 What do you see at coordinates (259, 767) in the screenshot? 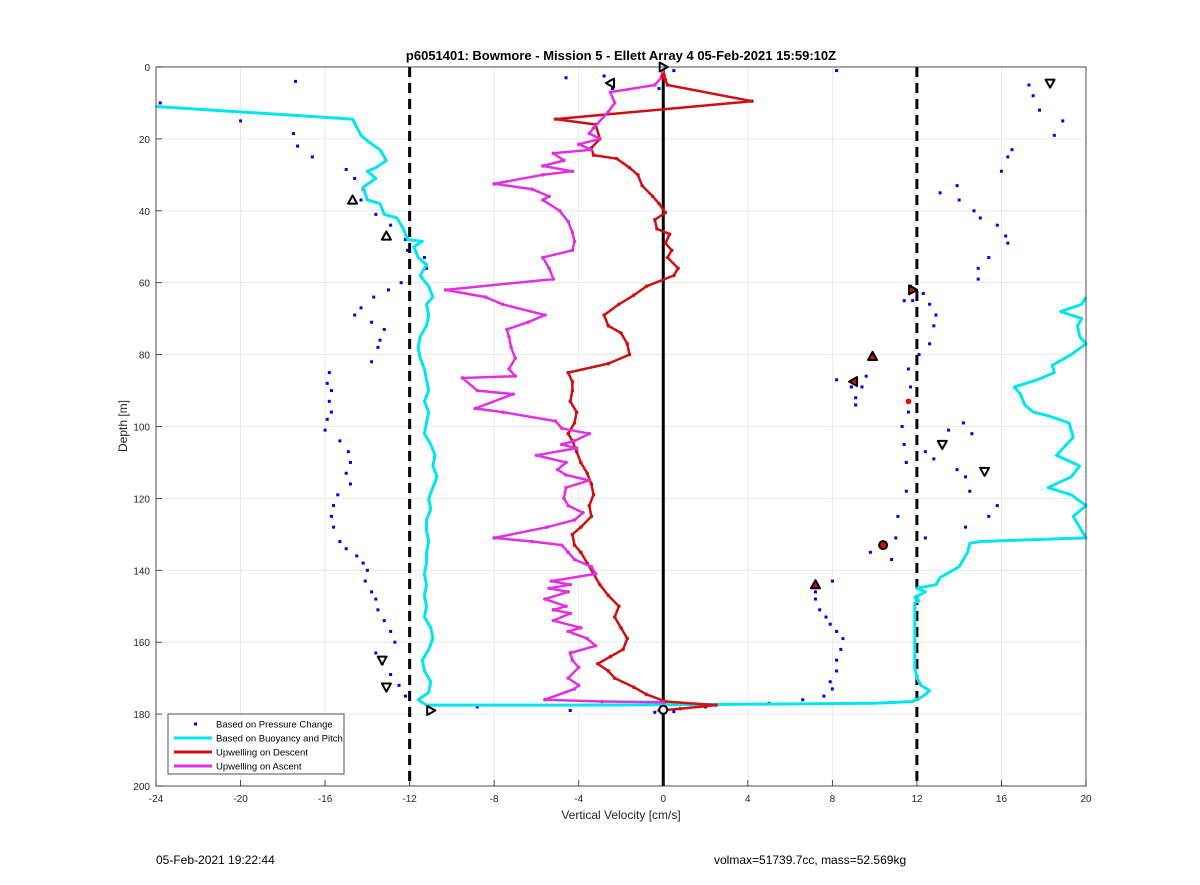
I see `legend-label-3: Upwelling on Ascent` at bounding box center [259, 767].